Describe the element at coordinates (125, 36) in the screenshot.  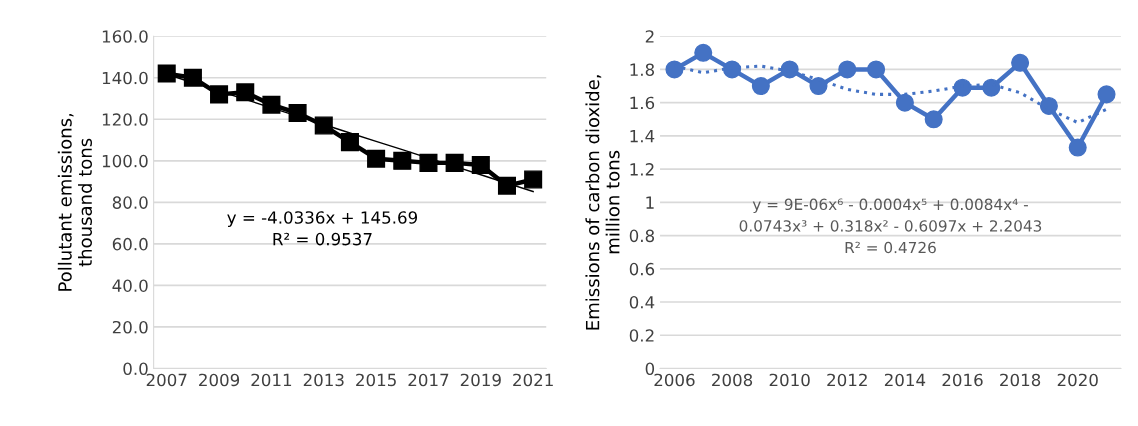
I see `y-tick-label: 160.0` at that location.